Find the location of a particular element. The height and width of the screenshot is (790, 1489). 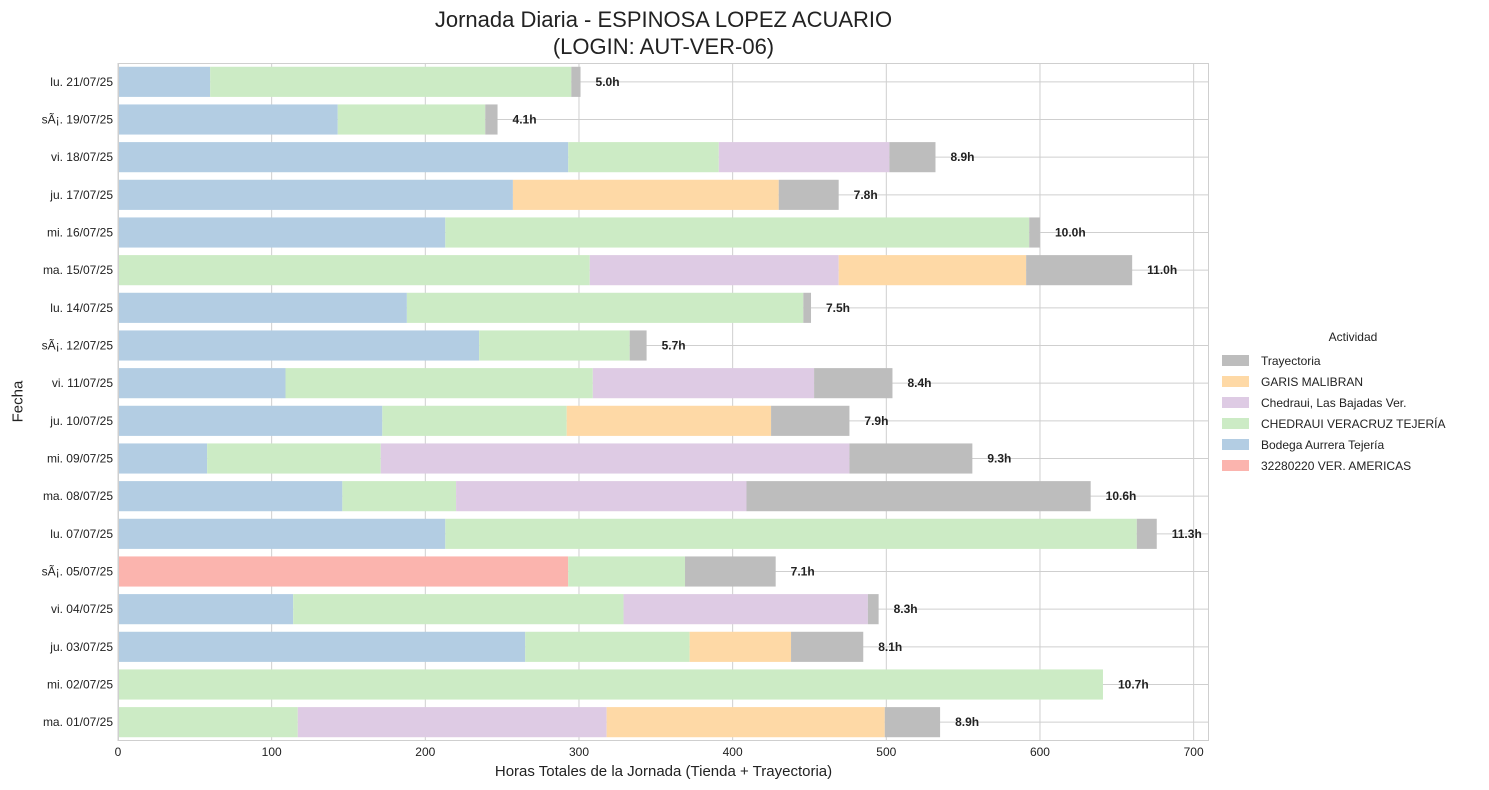

y-tick-label: ma. 15/07/25 is located at coordinates (78, 270).